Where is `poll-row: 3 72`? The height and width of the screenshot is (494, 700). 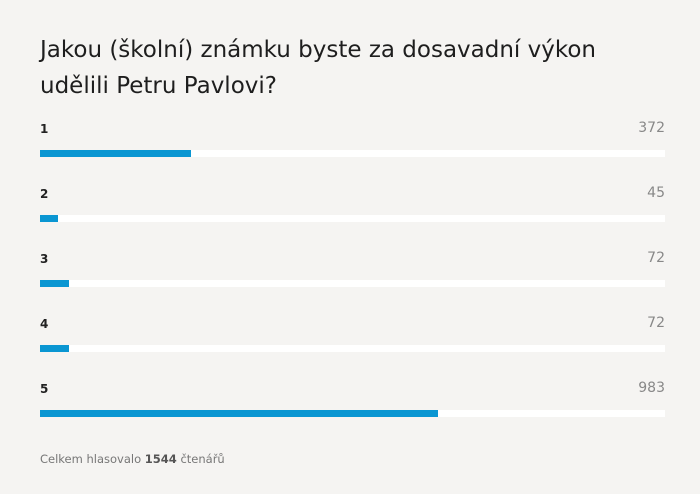
poll-row: 3 72 is located at coordinates (352, 282).